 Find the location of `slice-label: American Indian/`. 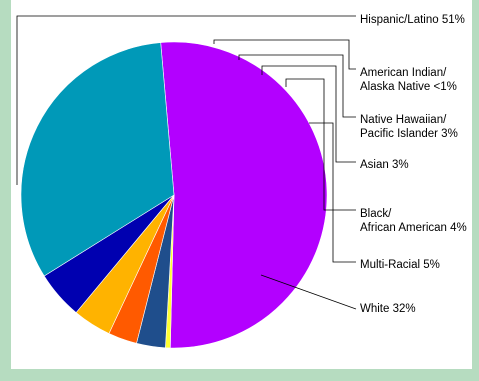

slice-label: American Indian/ is located at coordinates (403, 73).